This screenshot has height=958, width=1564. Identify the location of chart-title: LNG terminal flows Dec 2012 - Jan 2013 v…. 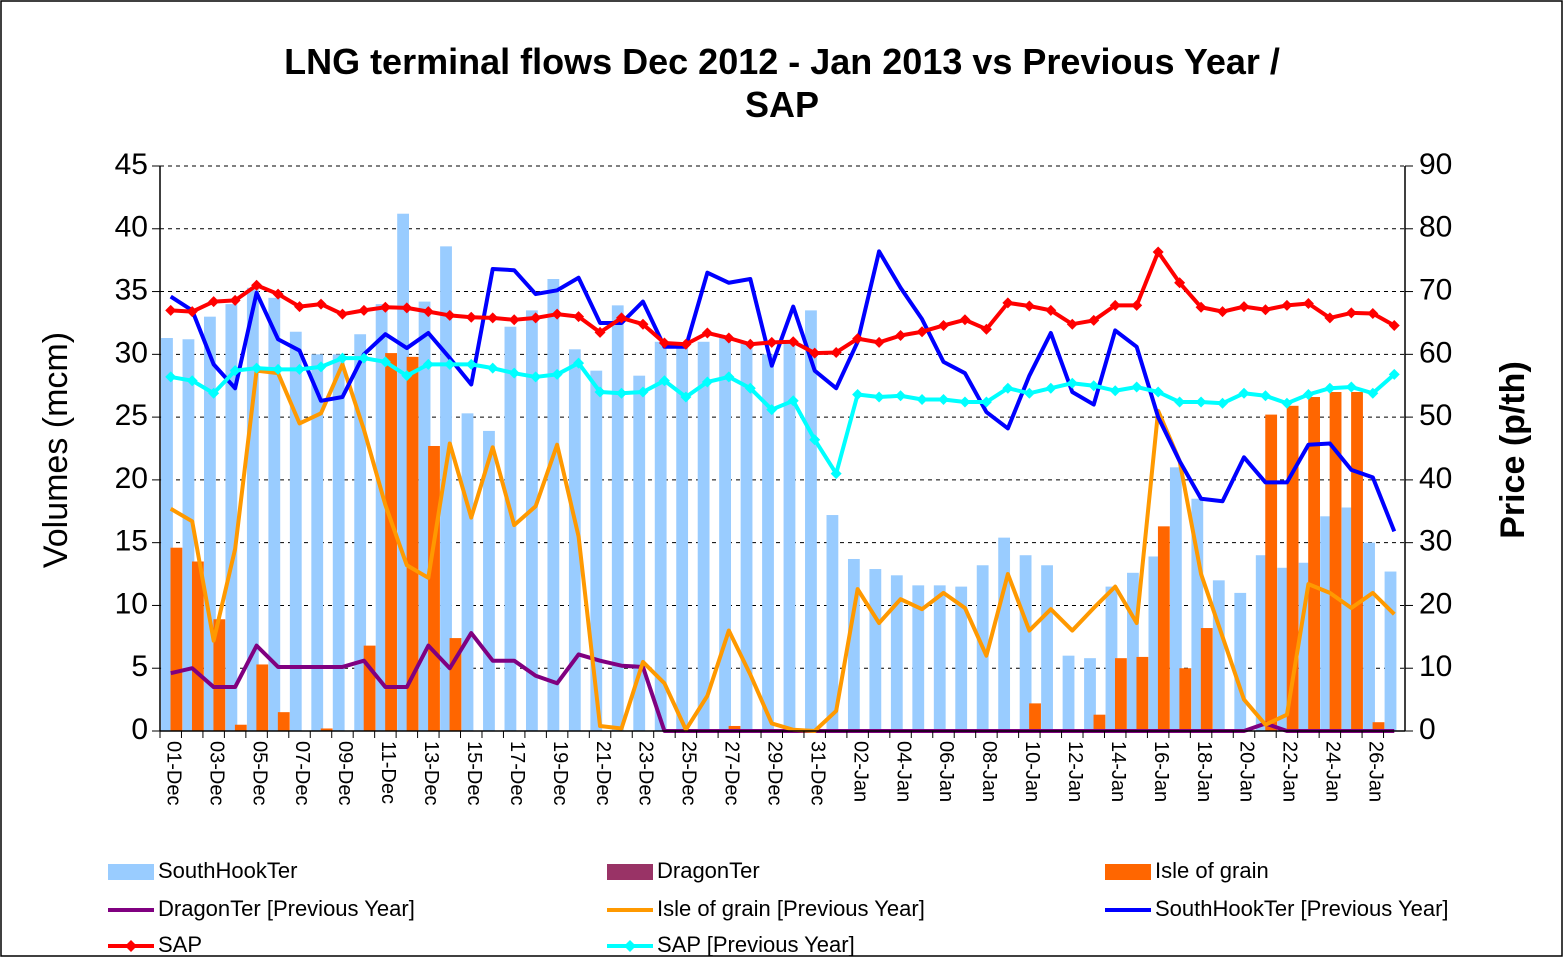
(782, 83).